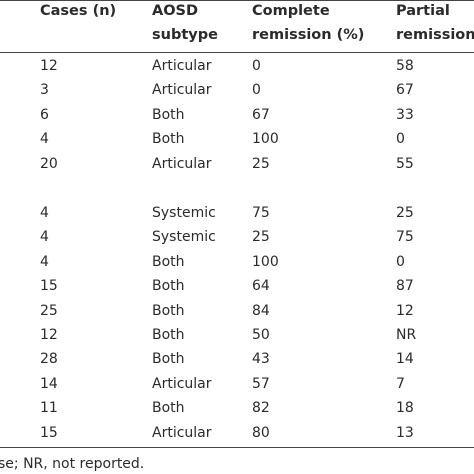 This screenshot has width=474, height=474. Describe the element at coordinates (175, 11) in the screenshot. I see `column-header: AOSD` at that location.